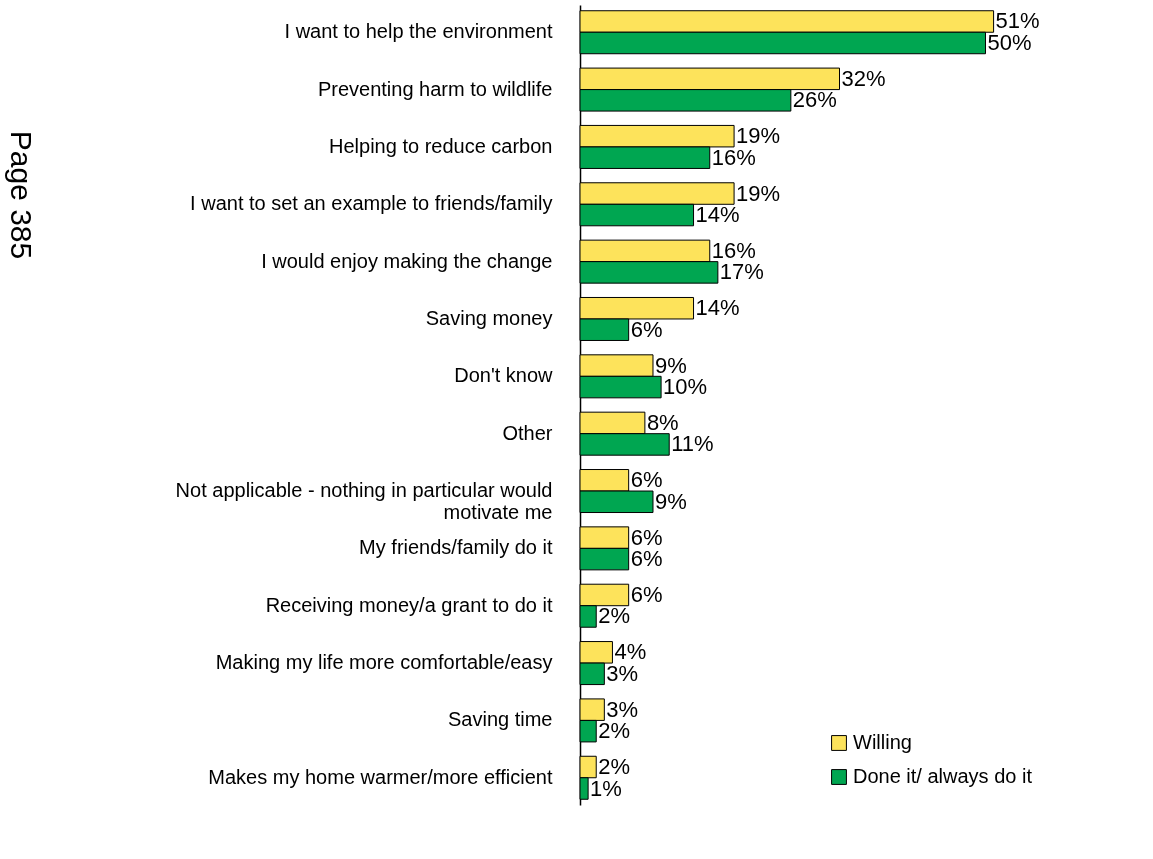 The width and height of the screenshot is (1153, 859). Describe the element at coordinates (489, 317) in the screenshot. I see `y-tick-label: Saving money` at that location.